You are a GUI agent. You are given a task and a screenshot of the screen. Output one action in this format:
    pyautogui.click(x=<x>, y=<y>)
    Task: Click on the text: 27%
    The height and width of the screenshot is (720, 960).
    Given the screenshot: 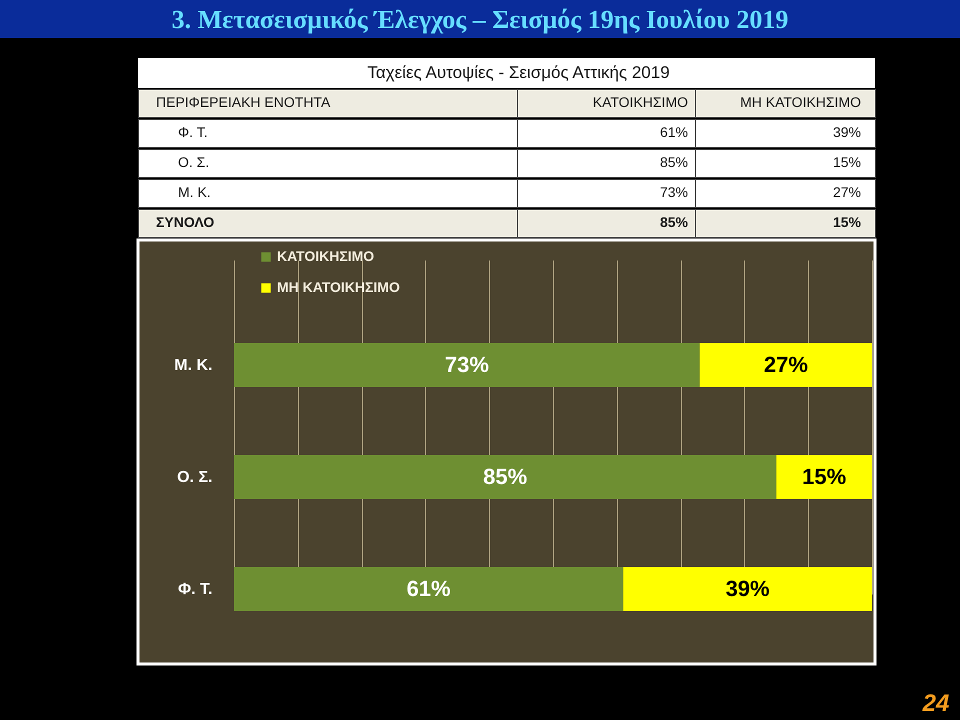 What is the action you would take?
    pyautogui.click(x=846, y=192)
    